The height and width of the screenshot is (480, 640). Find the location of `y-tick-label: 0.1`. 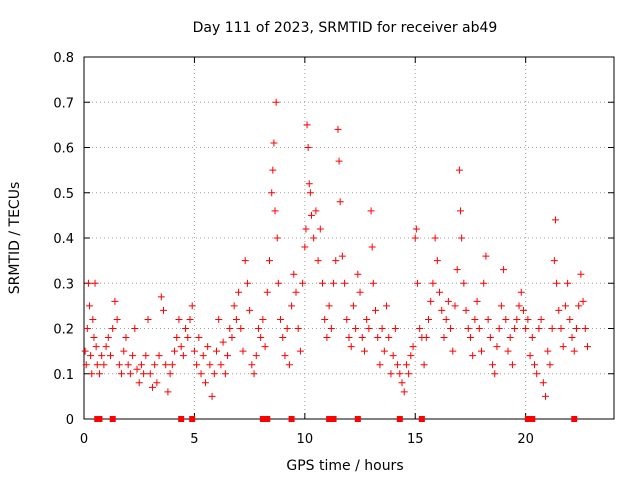

y-tick-label: 0.1 is located at coordinates (63, 375).